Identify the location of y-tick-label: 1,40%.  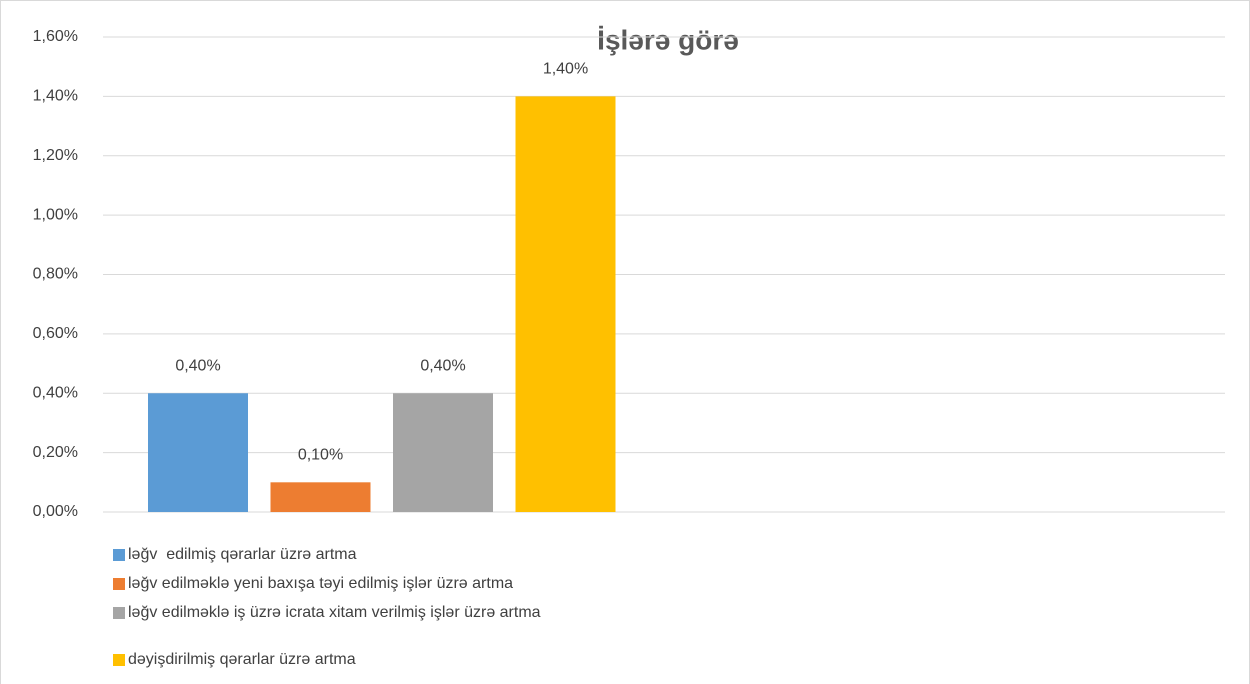
(55, 96).